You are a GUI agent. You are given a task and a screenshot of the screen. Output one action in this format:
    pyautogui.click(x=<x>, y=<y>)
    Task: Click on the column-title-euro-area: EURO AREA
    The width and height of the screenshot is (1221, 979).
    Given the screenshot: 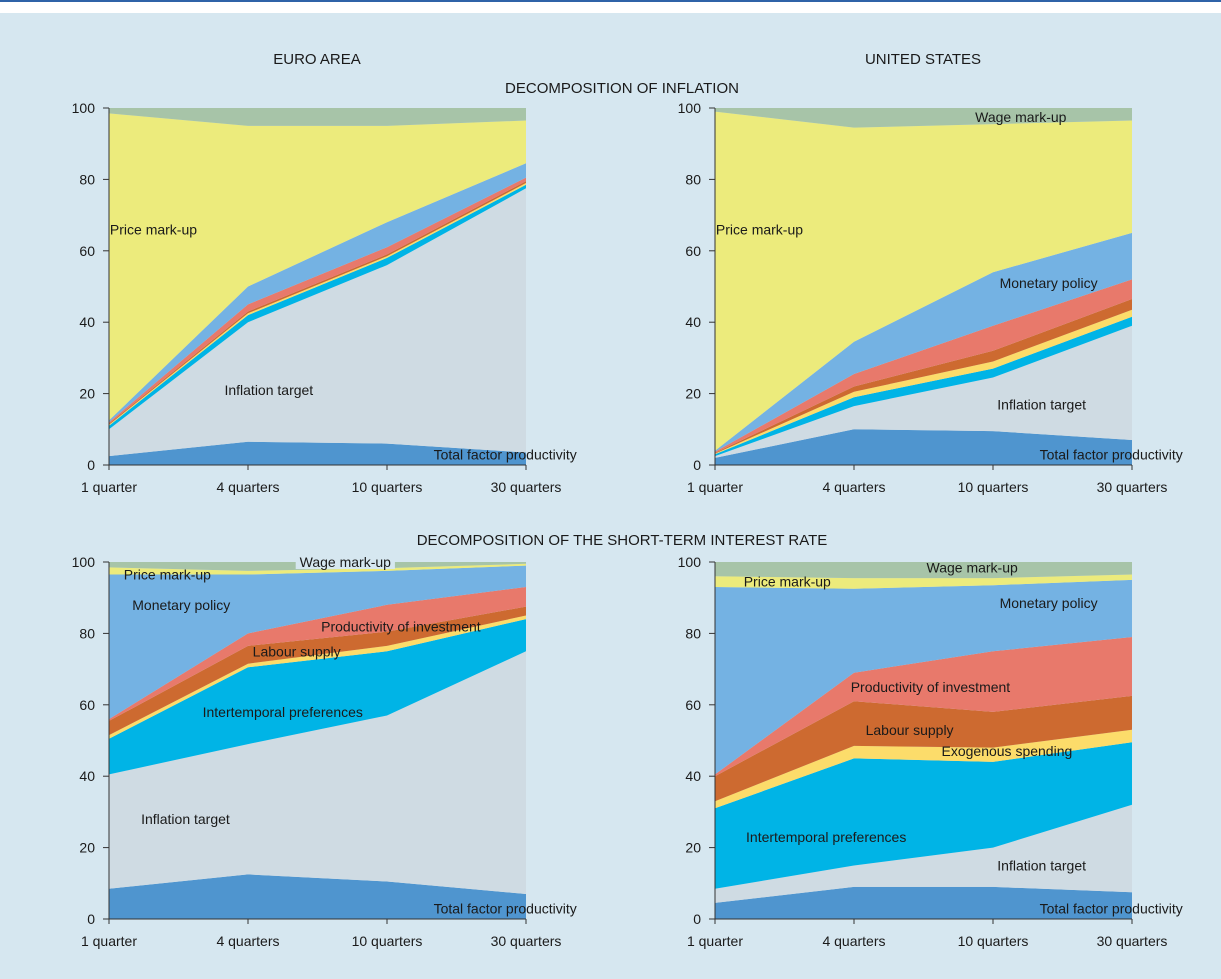 What is the action you would take?
    pyautogui.click(x=317, y=59)
    